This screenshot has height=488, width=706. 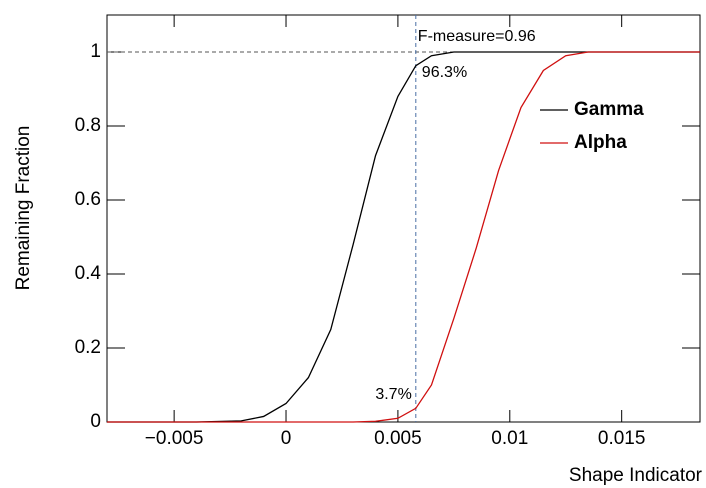 I want to click on x-tick-label: 0.005, so click(x=398, y=438).